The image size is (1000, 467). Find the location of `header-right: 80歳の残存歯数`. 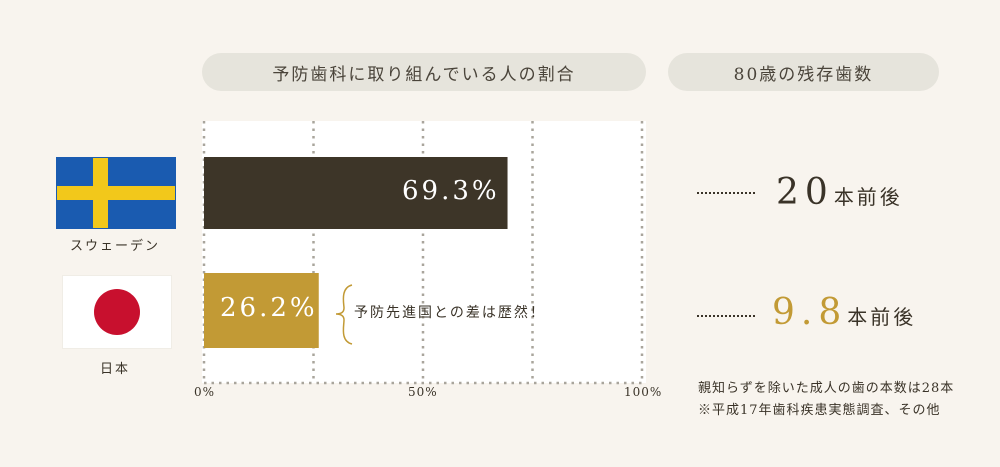

header-right: 80歳の残存歯数 is located at coordinates (803, 72).